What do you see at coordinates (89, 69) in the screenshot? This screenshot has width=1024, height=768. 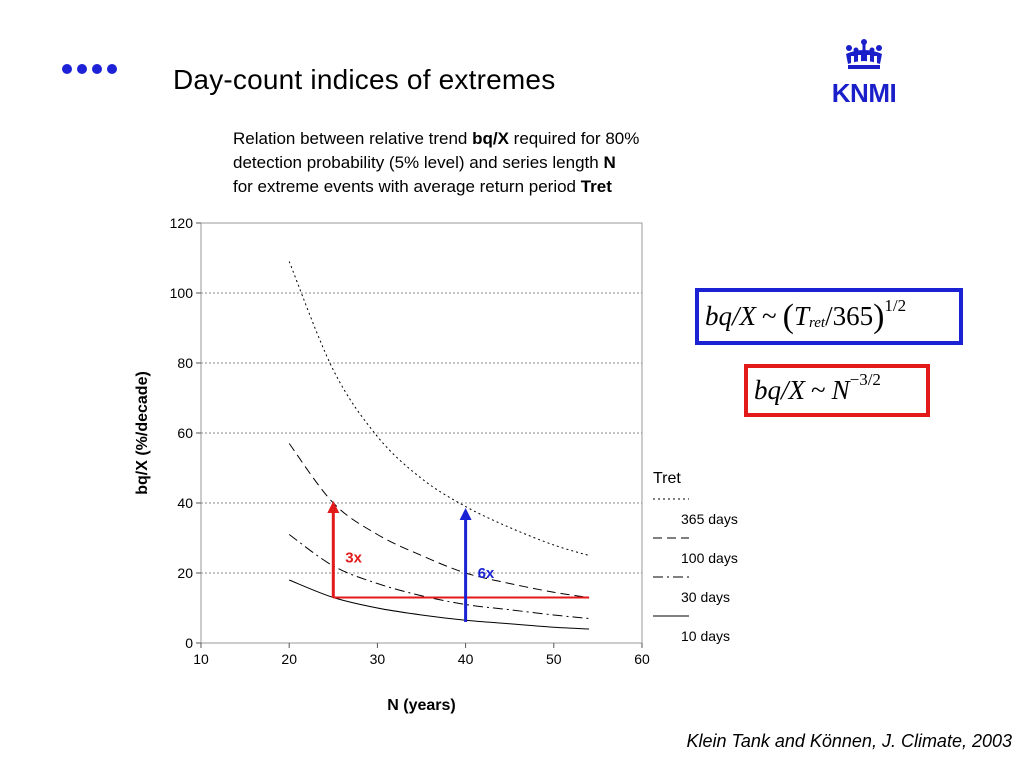 I see `title-bullets` at bounding box center [89, 69].